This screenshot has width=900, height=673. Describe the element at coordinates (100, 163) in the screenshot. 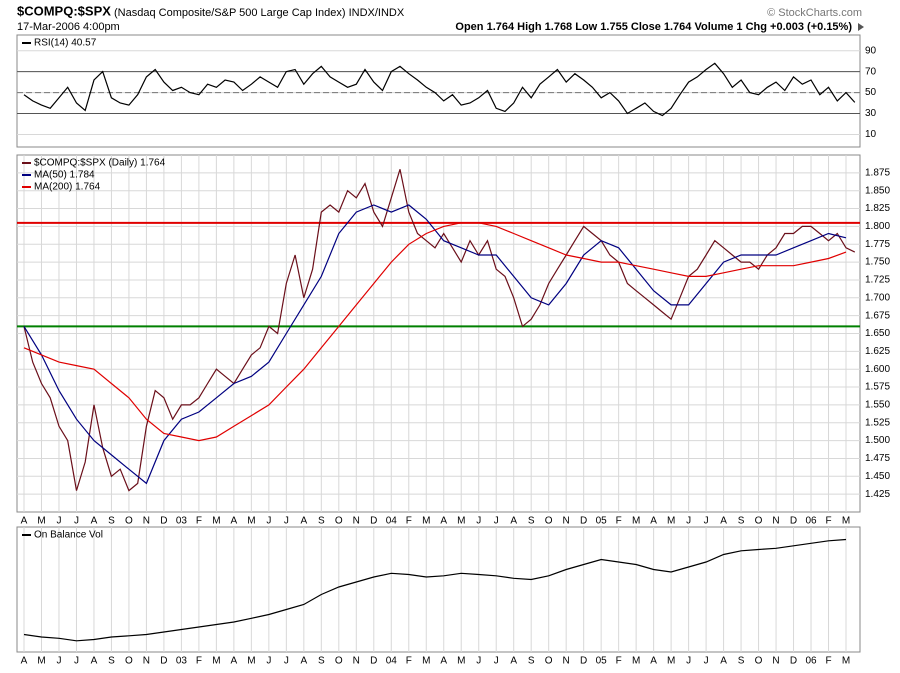

I see `legend-label: $COMPQ:$SPX (Daily) 1.764` at that location.